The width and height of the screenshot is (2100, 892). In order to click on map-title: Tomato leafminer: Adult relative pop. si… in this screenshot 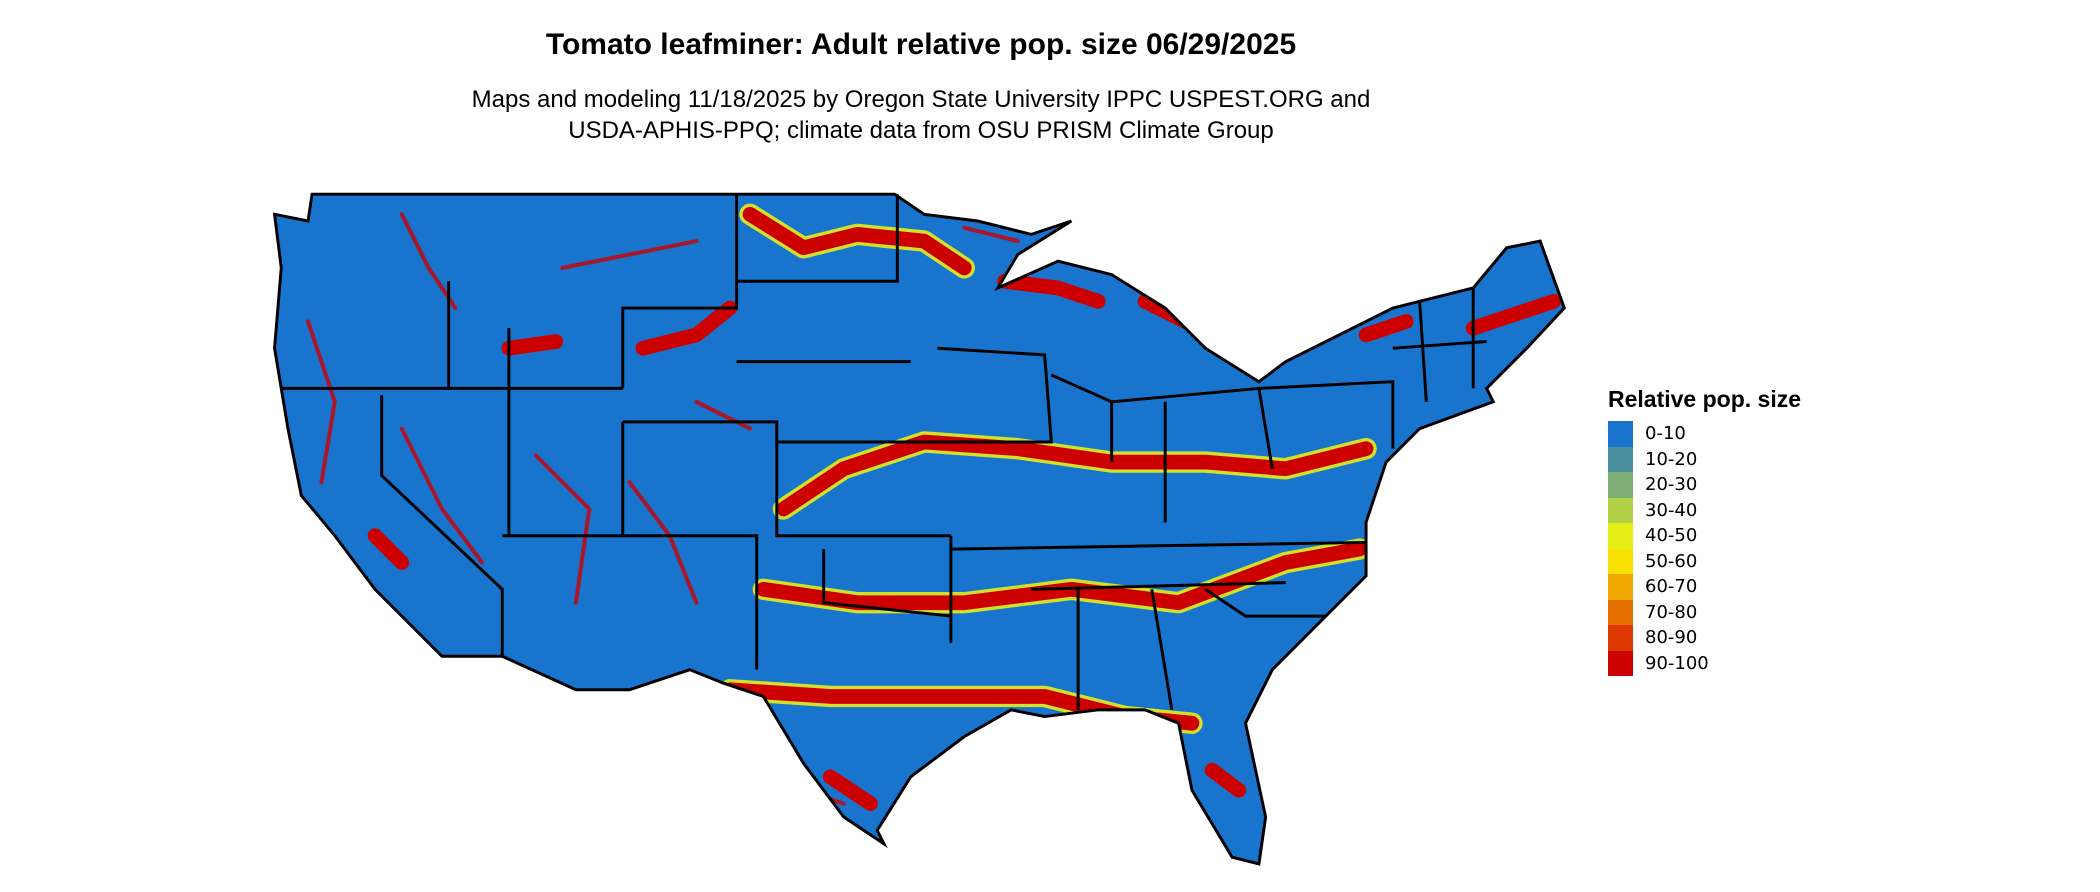, I will do `click(921, 44)`.